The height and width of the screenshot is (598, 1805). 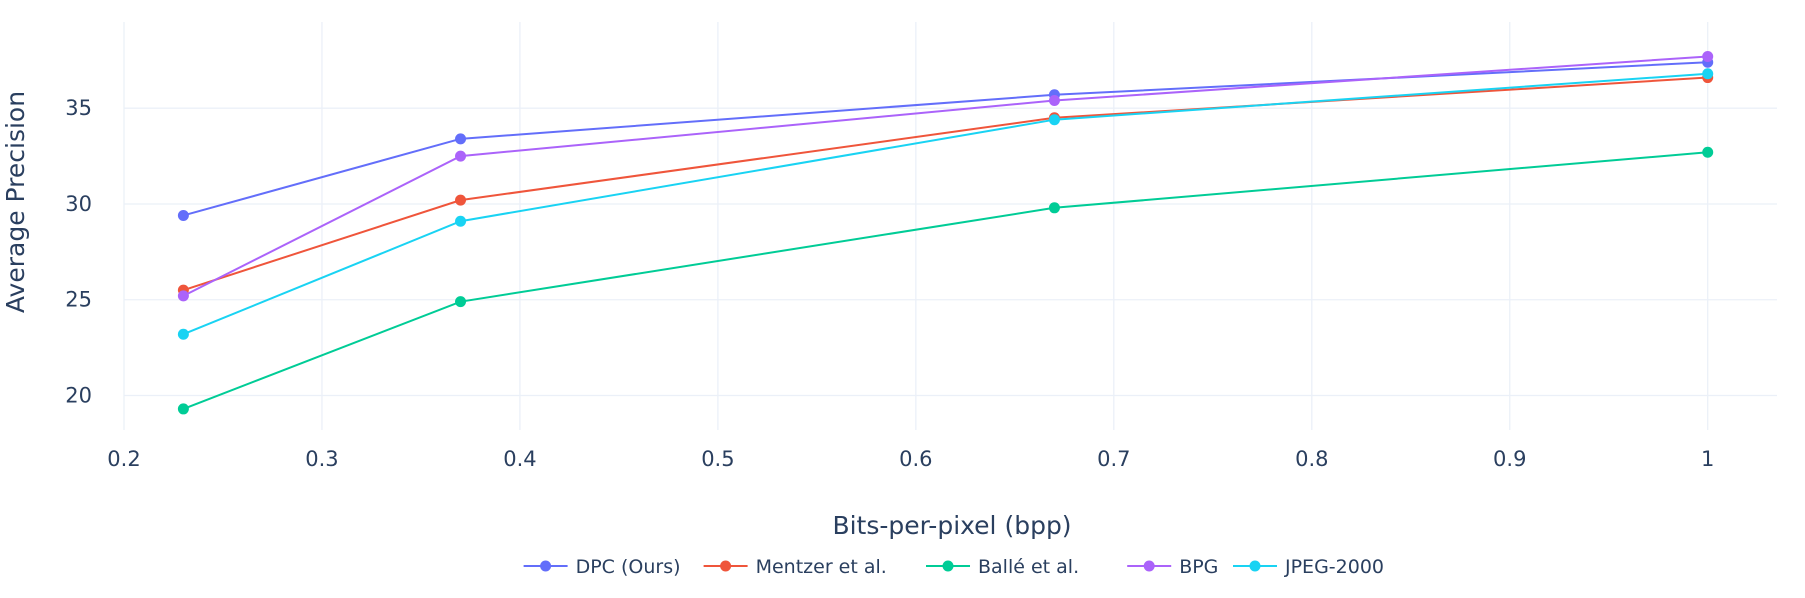 I want to click on legend-label: DPC (Ours), so click(x=628, y=567).